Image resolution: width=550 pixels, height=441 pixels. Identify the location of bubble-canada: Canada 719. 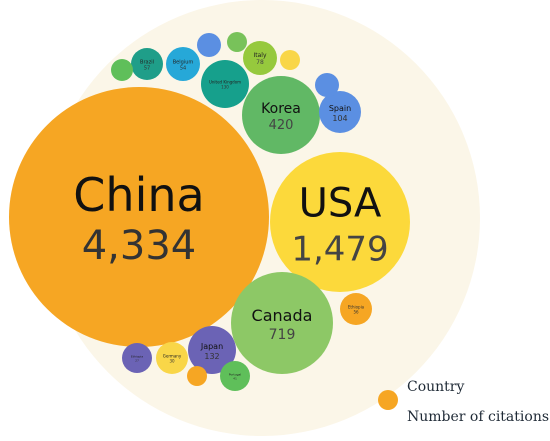
(282, 323).